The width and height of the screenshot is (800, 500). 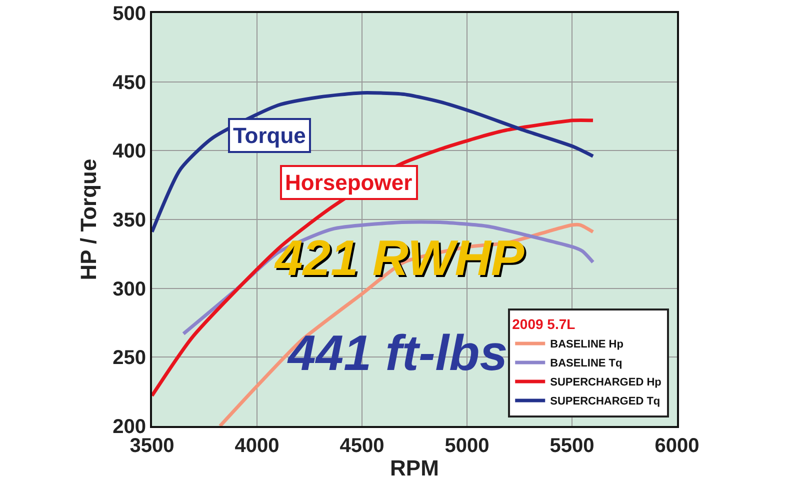 What do you see at coordinates (572, 446) in the screenshot?
I see `x-tick-label: 5500` at bounding box center [572, 446].